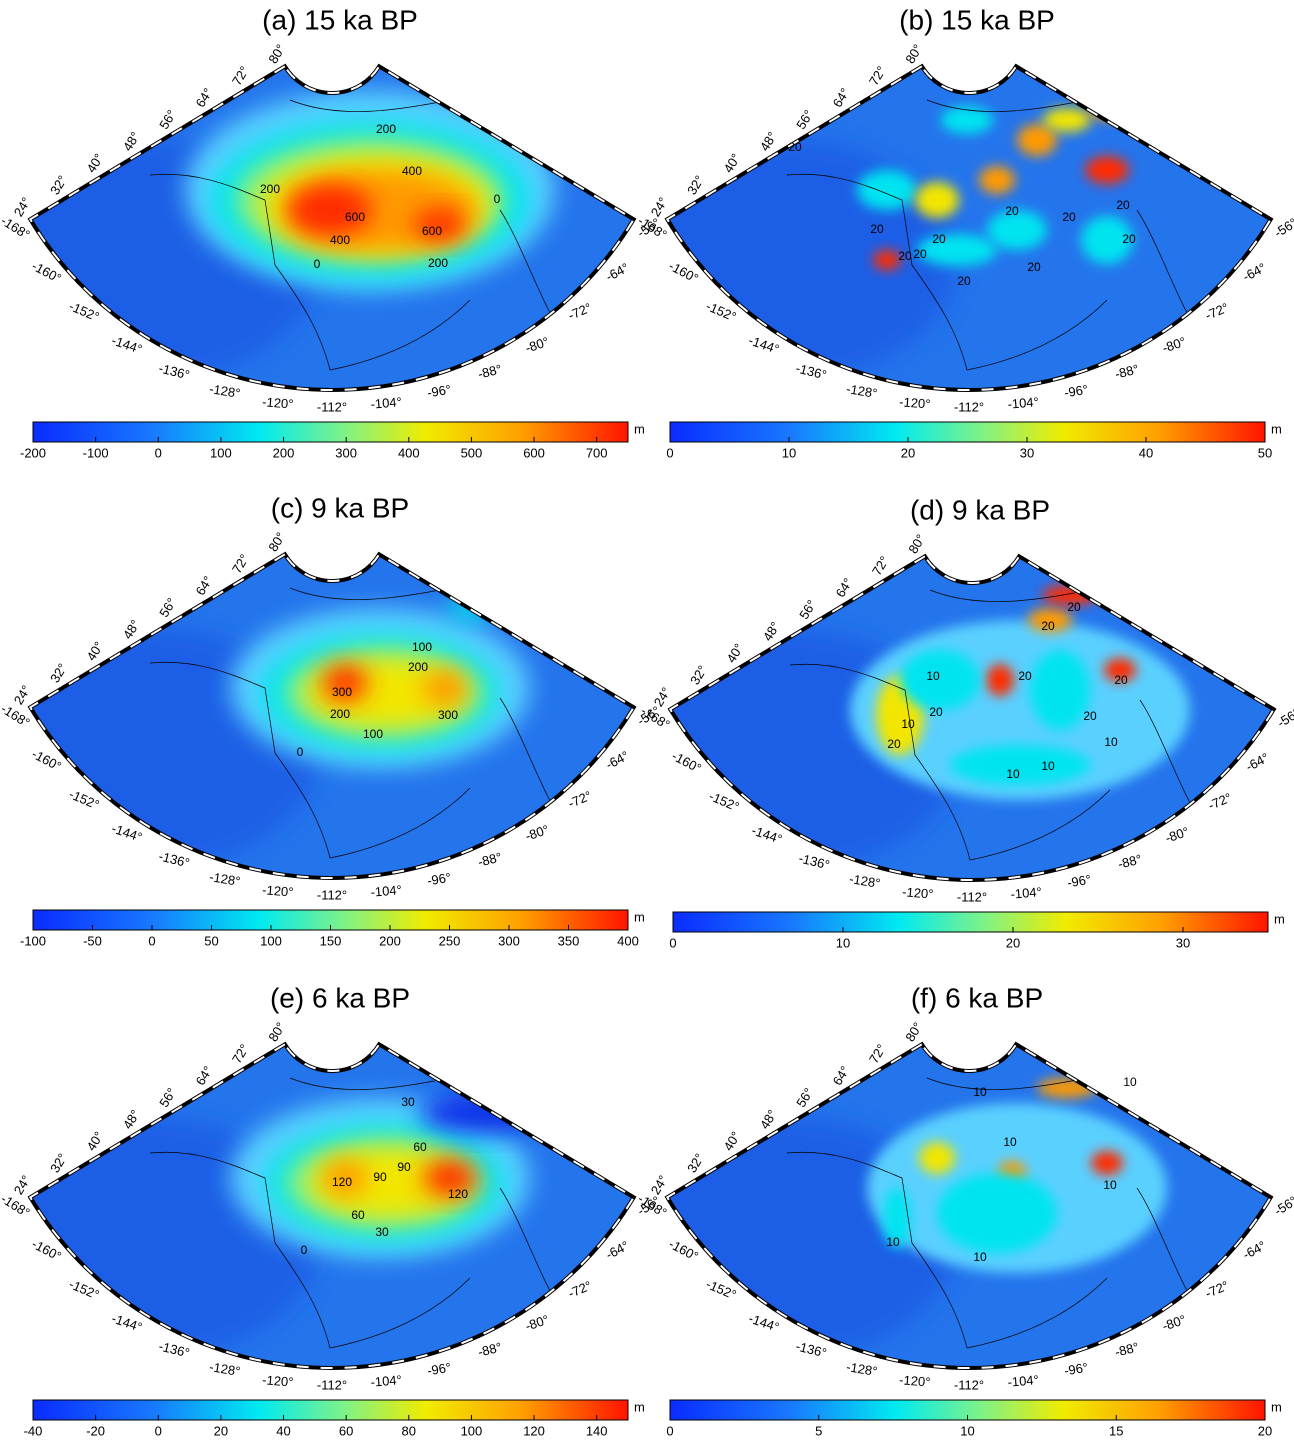 This screenshot has height=1452, width=1294. Describe the element at coordinates (271, 940) in the screenshot. I see `colorbar-tick-label: 100` at that location.